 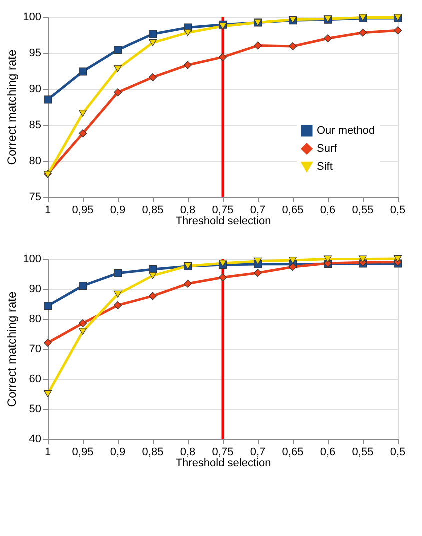 What do you see at coordinates (35, 54) in the screenshot?
I see `y-tick-label: 95` at bounding box center [35, 54].